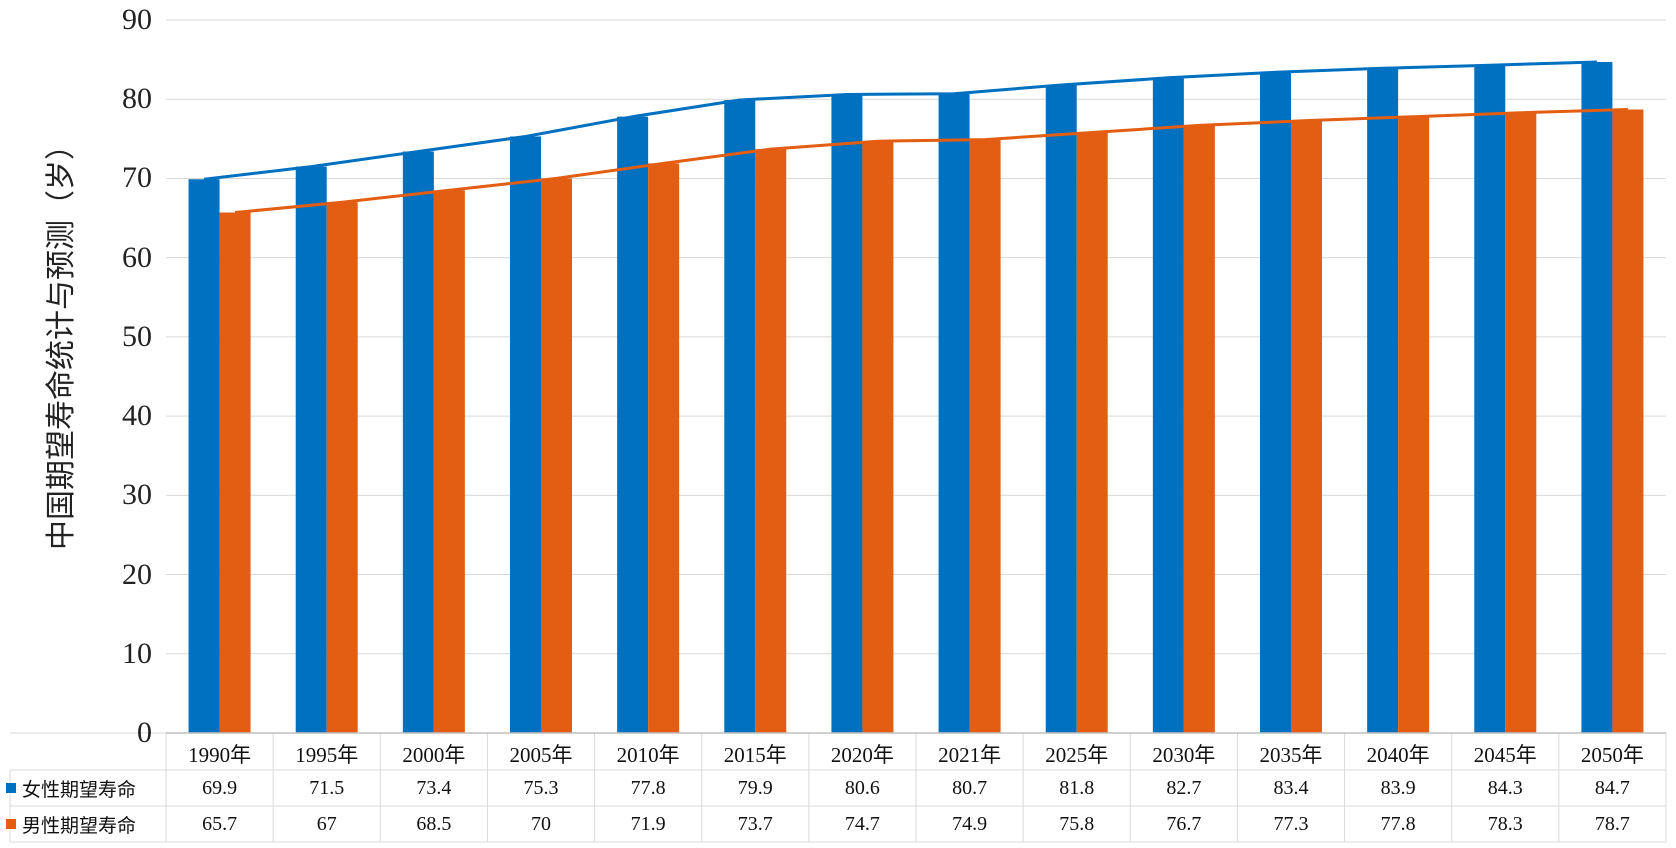  Describe the element at coordinates (1505, 824) in the screenshot. I see `data-table-value: 78.3` at that location.